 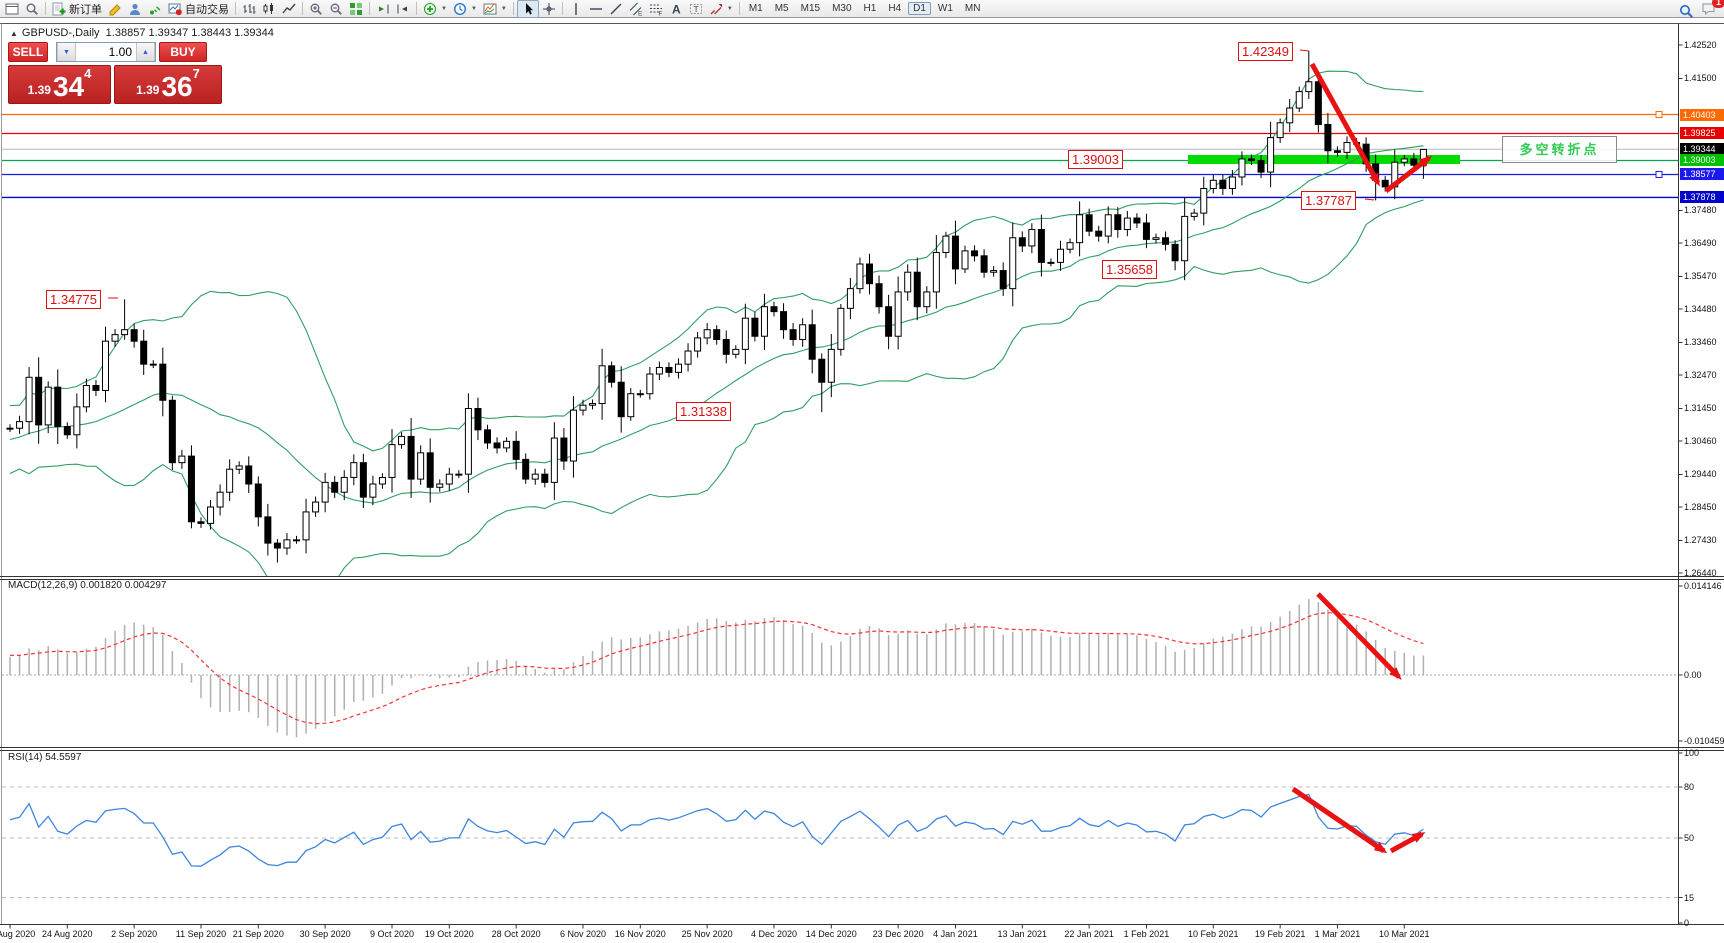 I want to click on line-chart-icon, so click(x=289, y=9).